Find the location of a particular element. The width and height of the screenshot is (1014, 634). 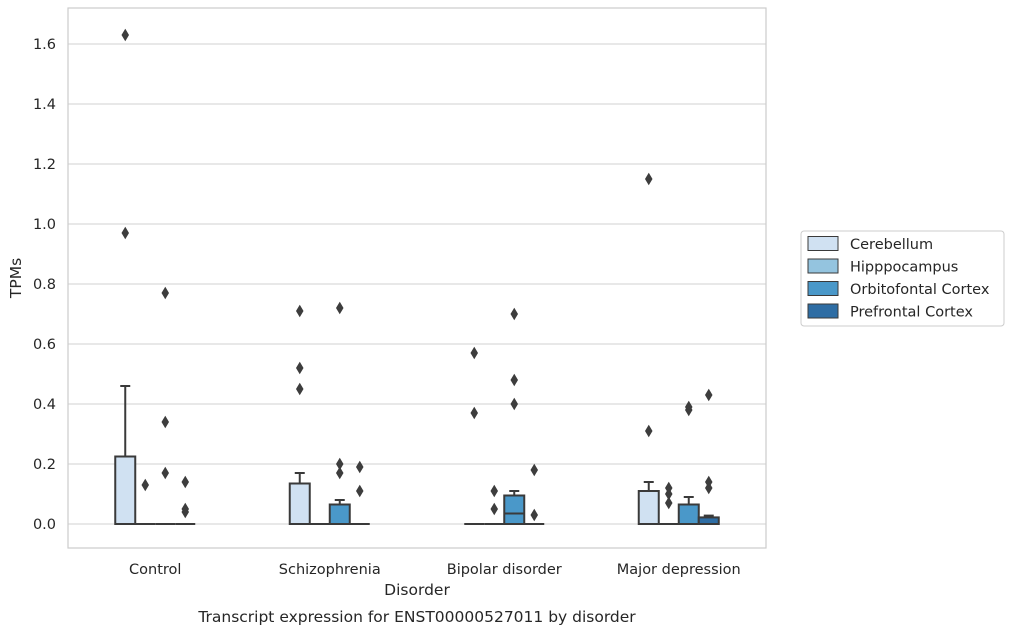

legend-label: Orbitofontal Cortex is located at coordinates (920, 290).